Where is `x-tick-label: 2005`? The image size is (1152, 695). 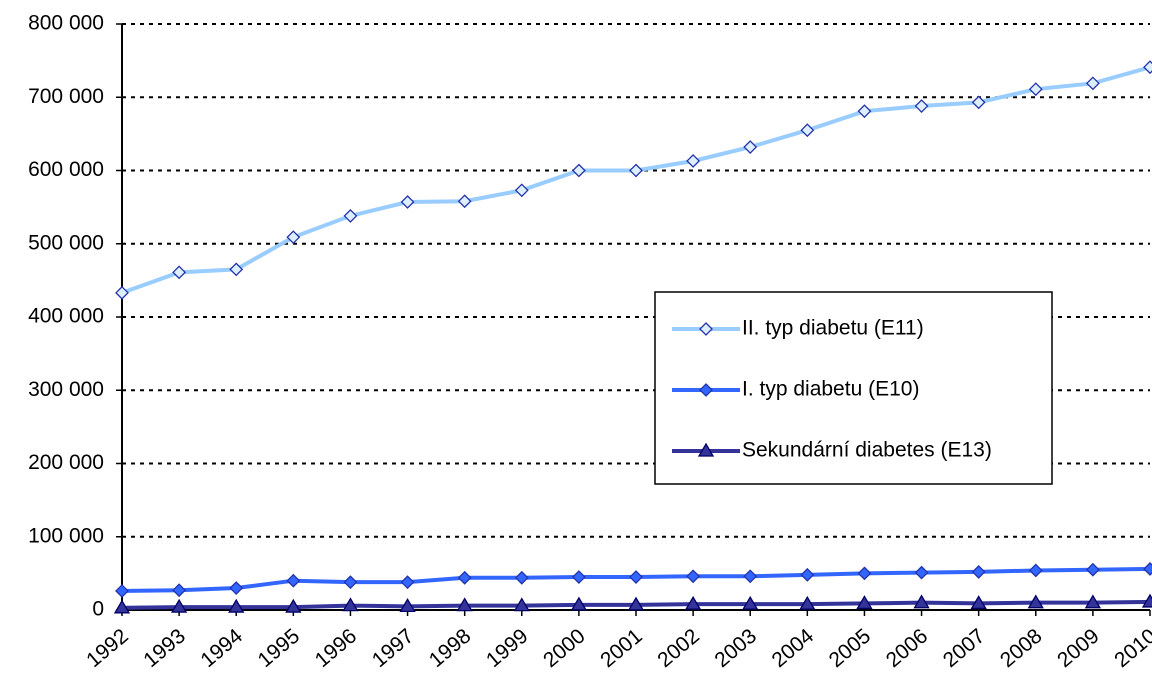 x-tick-label: 2005 is located at coordinates (850, 648).